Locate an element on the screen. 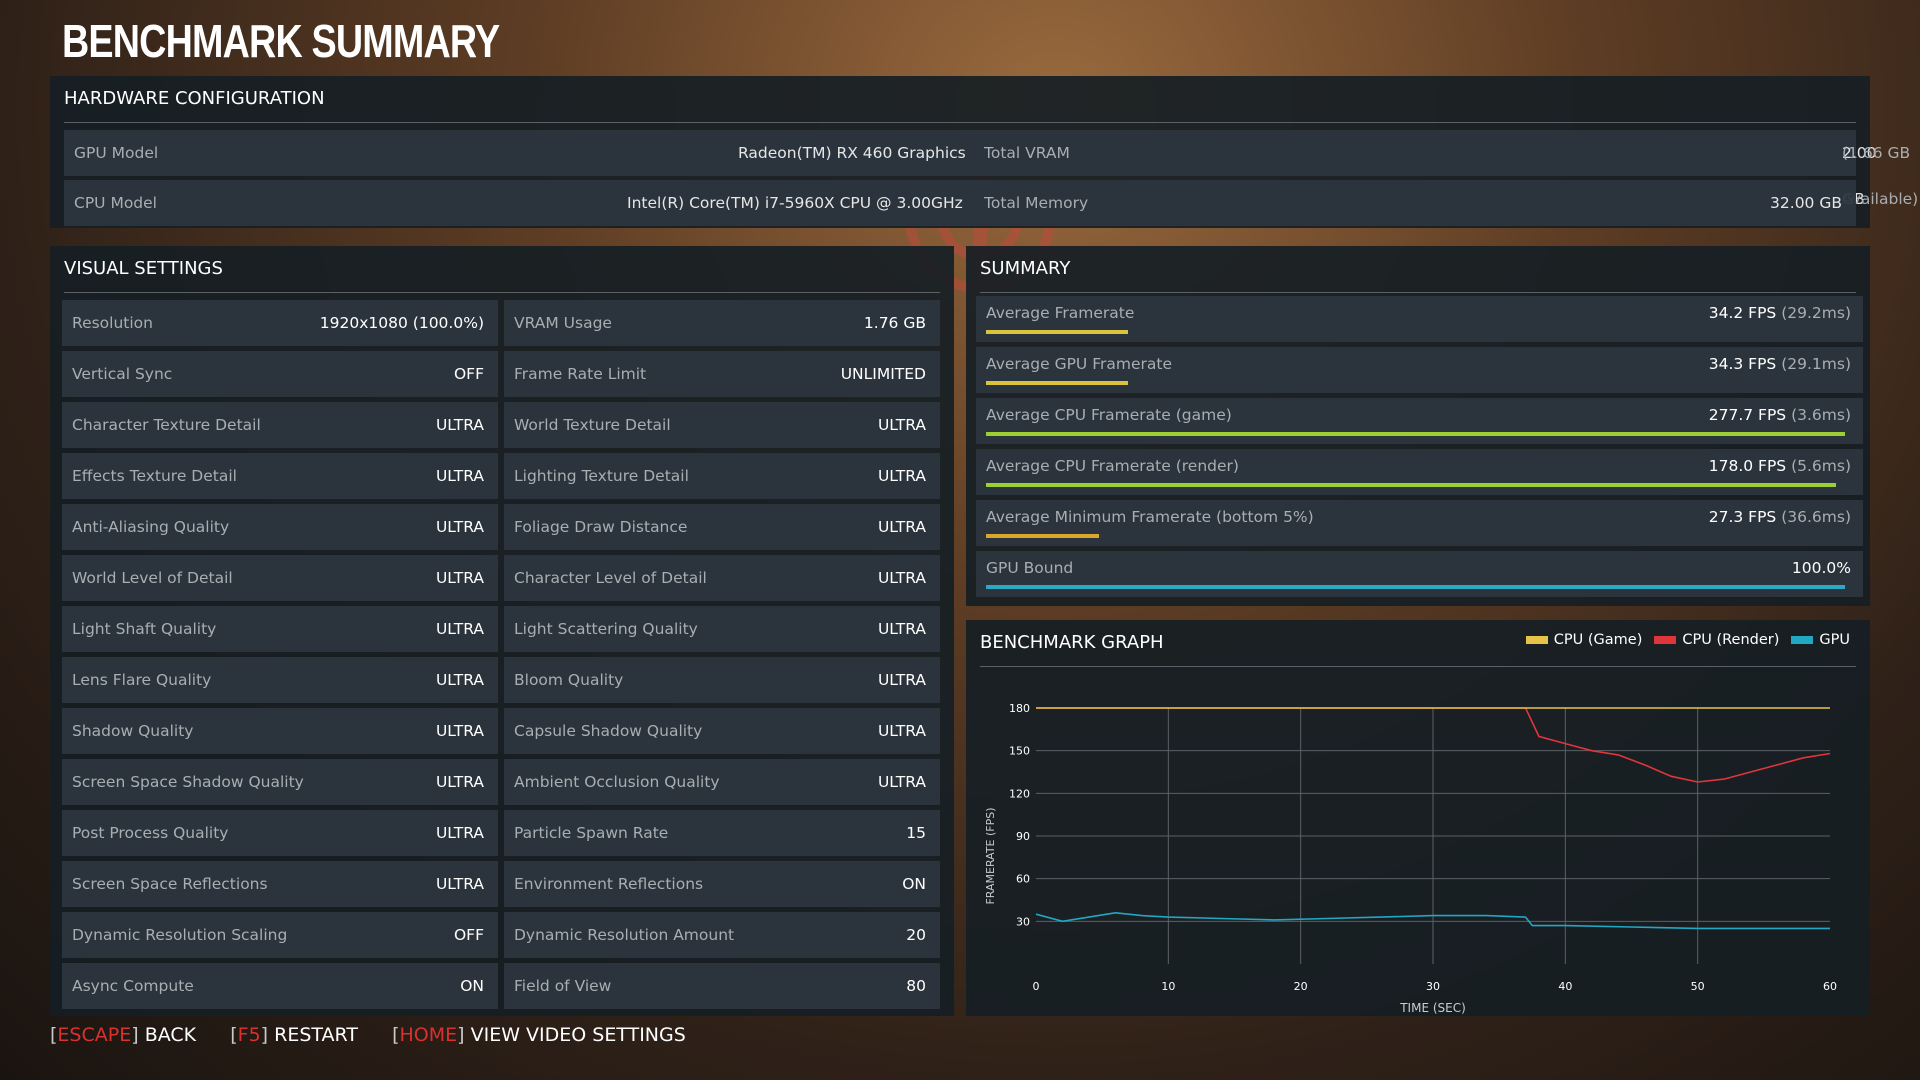 The height and width of the screenshot is (1080, 1920). setting-row: Lighting Texture Detail ULTRA is located at coordinates (722, 476).